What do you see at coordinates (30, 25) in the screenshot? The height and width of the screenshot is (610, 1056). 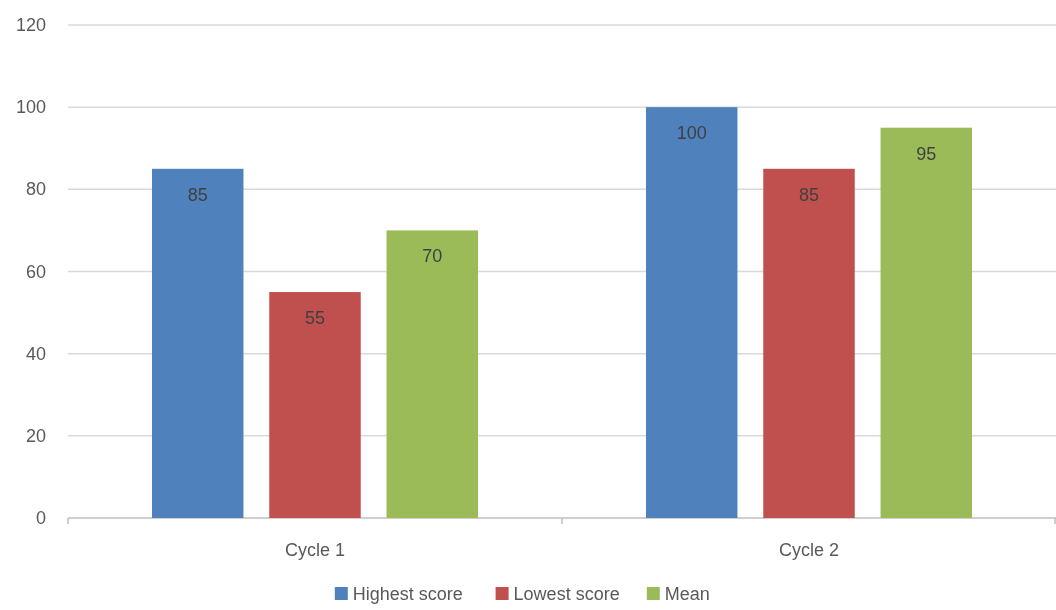 I see `y-tick-label: 120` at bounding box center [30, 25].